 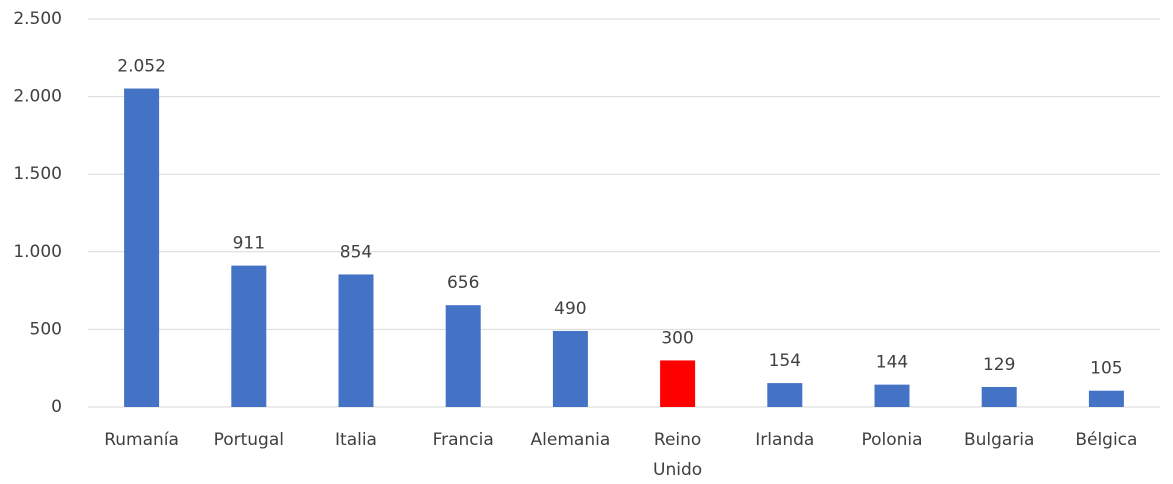 I want to click on data-label: 854, so click(x=356, y=252).